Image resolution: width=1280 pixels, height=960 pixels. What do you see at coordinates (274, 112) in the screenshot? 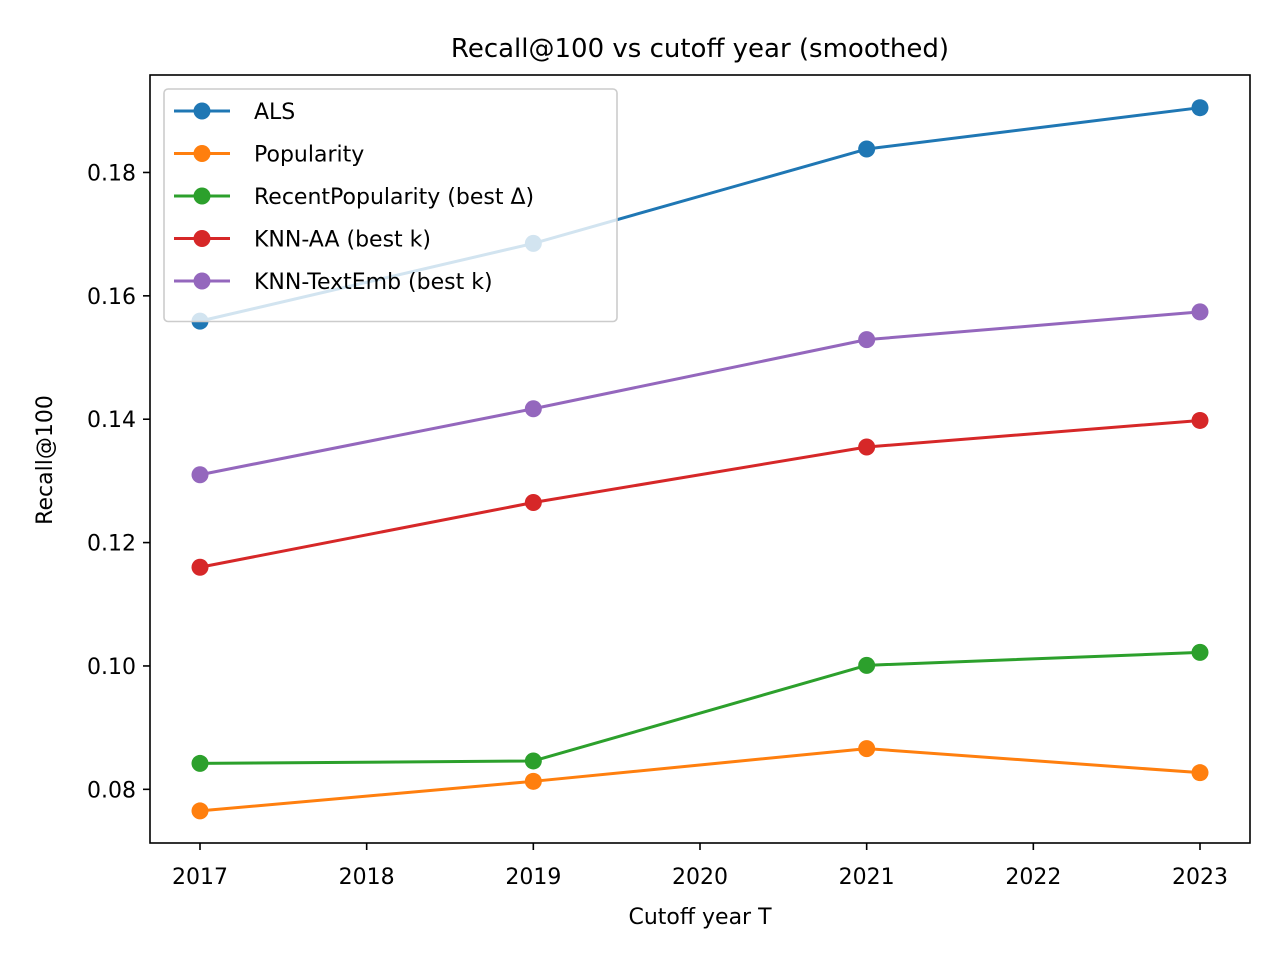
I see `legend-label: ALS` at bounding box center [274, 112].